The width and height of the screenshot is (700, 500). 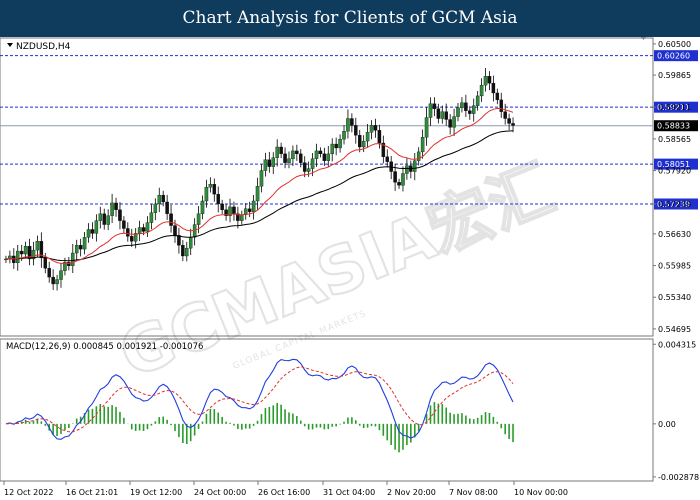 I want to click on price-tick-label: 0.59865, so click(x=674, y=75).